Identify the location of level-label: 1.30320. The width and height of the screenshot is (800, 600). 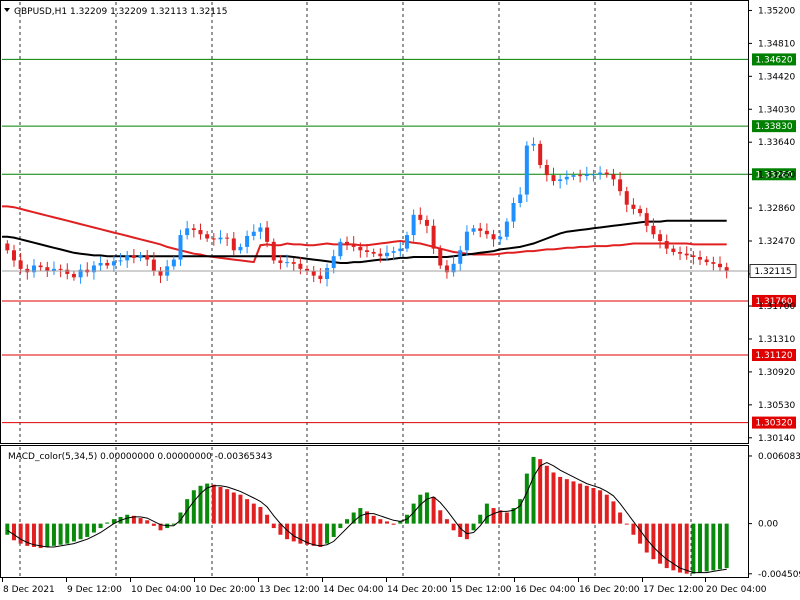
(773, 424).